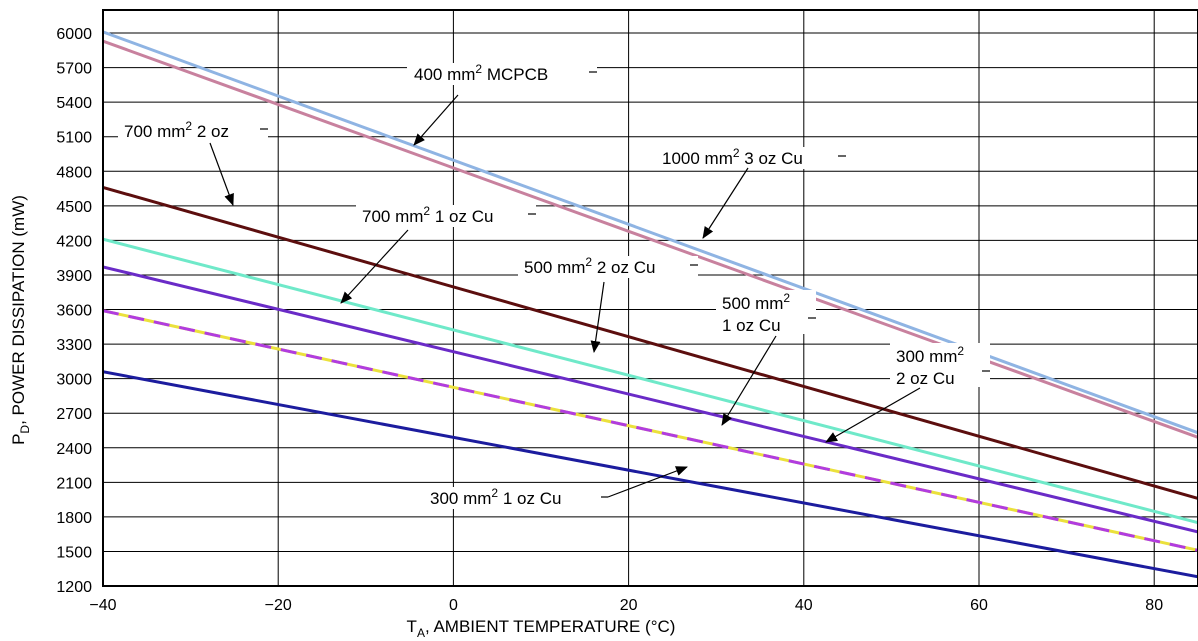 The width and height of the screenshot is (1198, 641). I want to click on annotation-text: 300 mm2 1 oz Cu, so click(495, 497).